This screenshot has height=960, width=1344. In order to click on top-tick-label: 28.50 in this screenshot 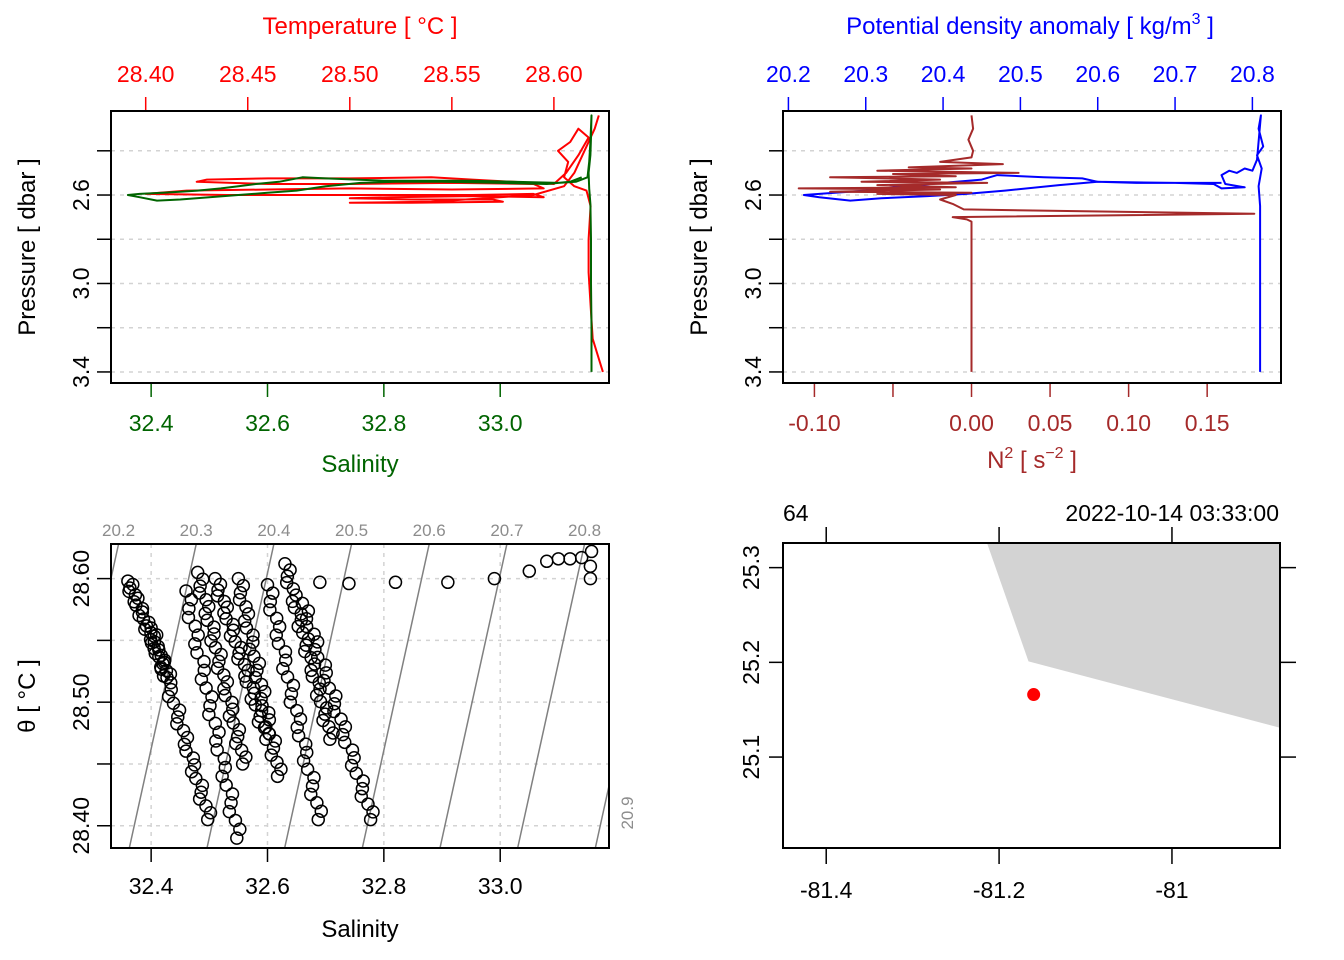, I will do `click(350, 74)`.